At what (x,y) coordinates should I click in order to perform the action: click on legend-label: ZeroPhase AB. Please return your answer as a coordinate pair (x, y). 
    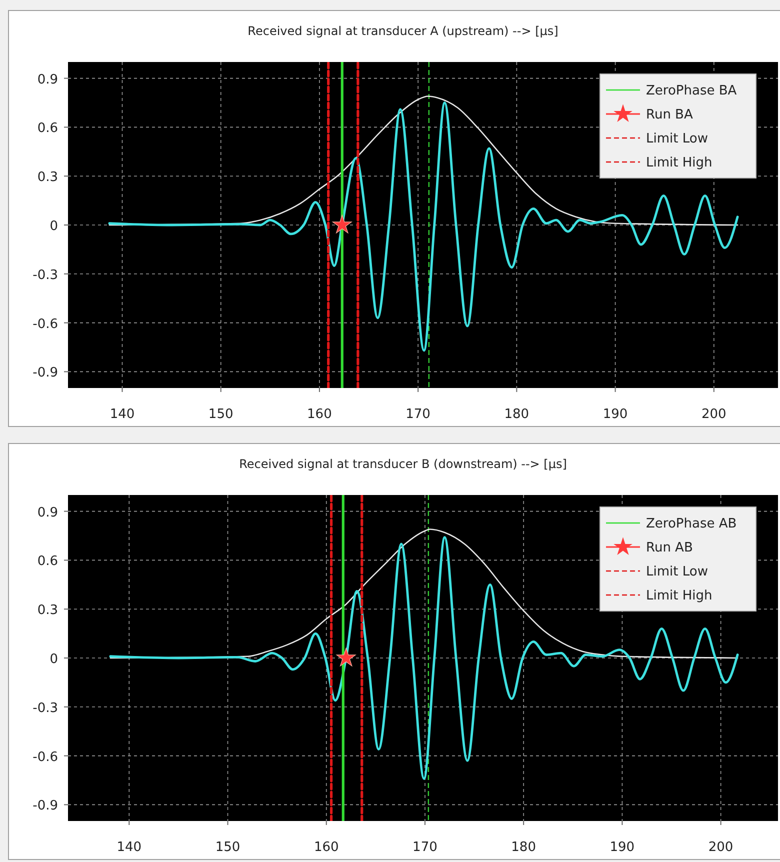
    Looking at the image, I should click on (691, 524).